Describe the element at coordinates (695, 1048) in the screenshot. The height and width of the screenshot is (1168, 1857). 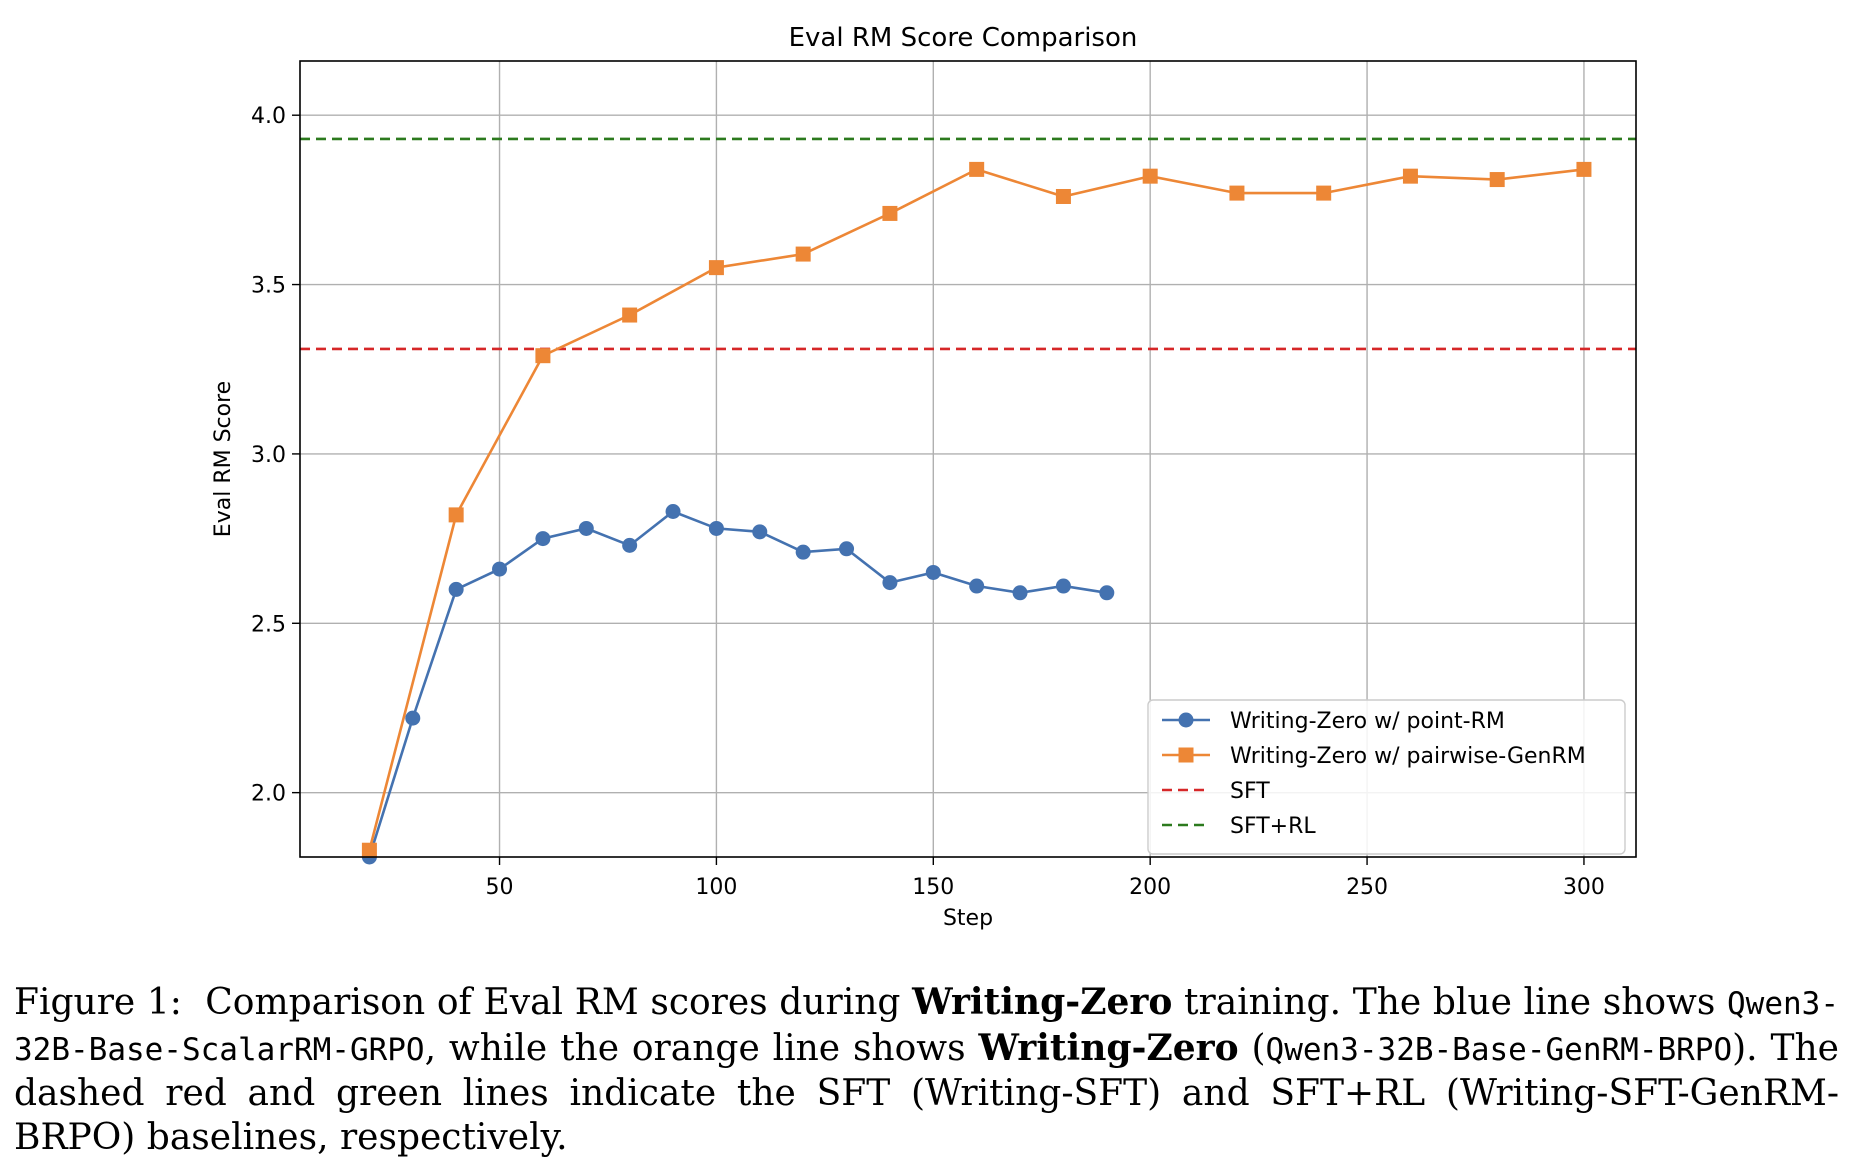
I see `caption-text: , while the orange line shows` at that location.